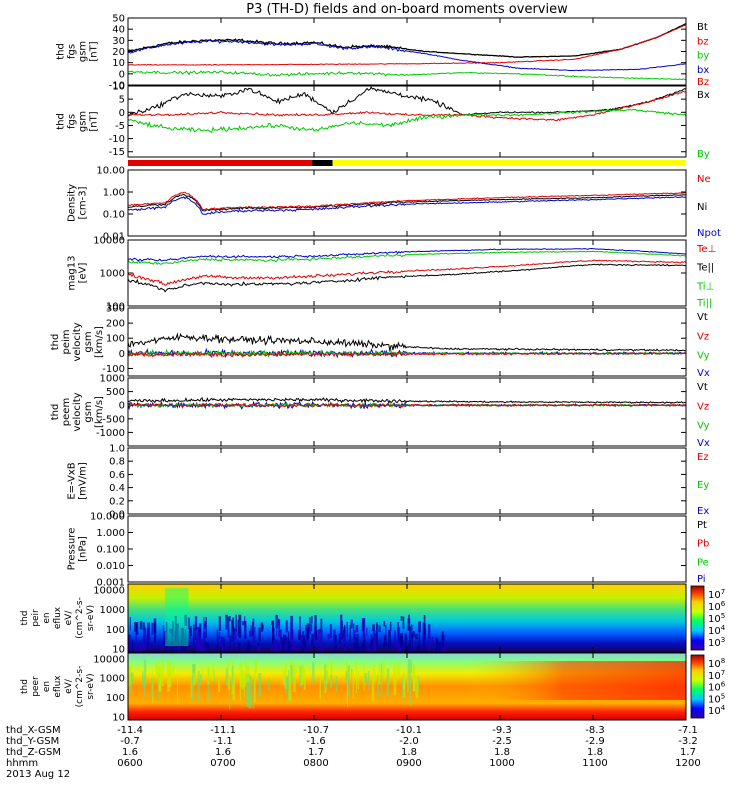 The height and width of the screenshot is (800, 750). What do you see at coordinates (223, 730) in the screenshot?
I see `xaxis-tick-label: -11.1` at bounding box center [223, 730].